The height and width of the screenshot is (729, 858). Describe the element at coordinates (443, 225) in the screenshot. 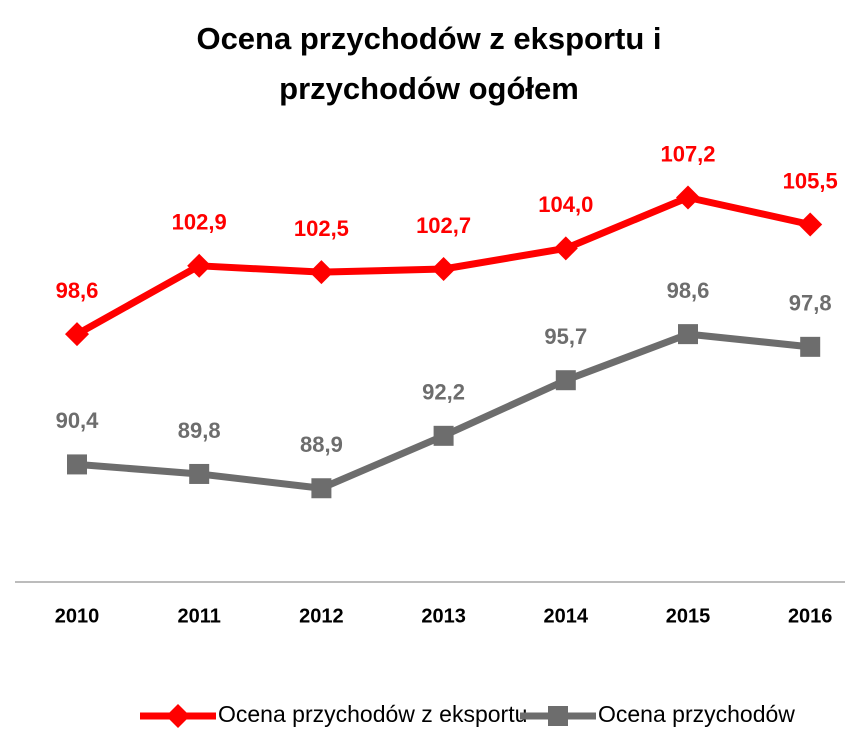

I see `data-label: 102,7` at that location.